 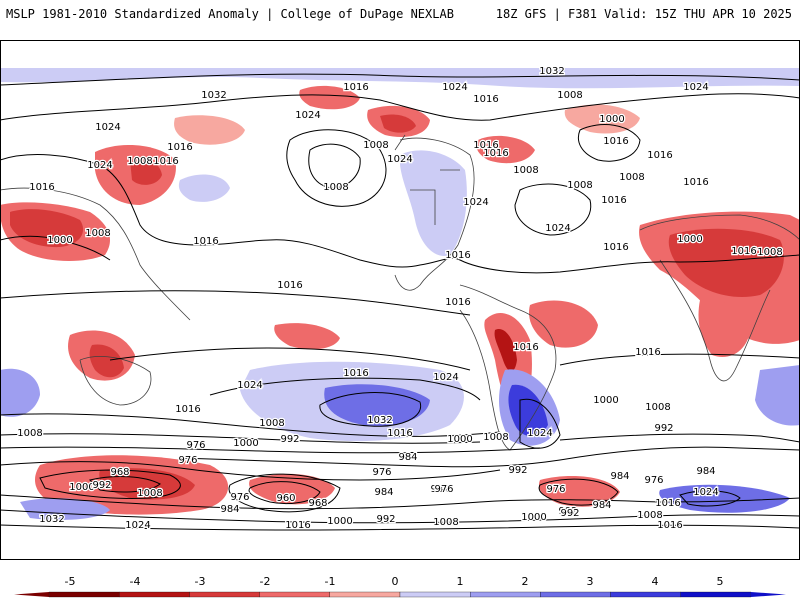 What do you see at coordinates (70, 581) in the screenshot?
I see `colorbar-tick-label: -5` at bounding box center [70, 581].